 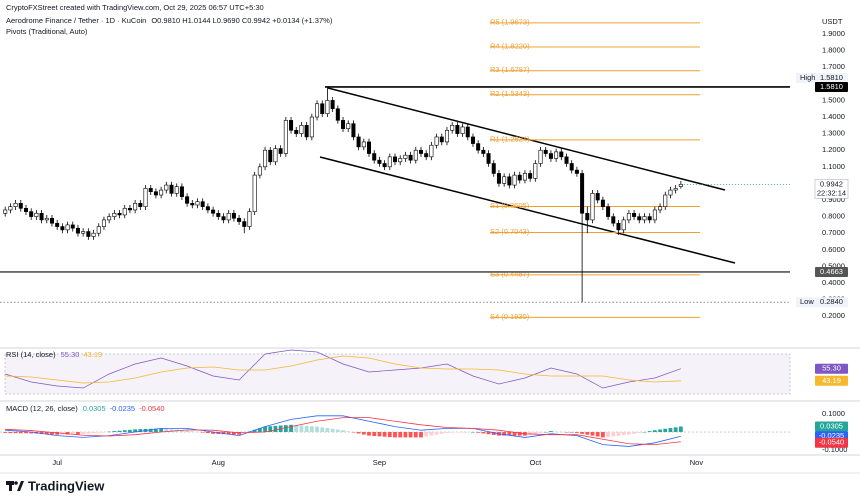 What do you see at coordinates (831, 426) in the screenshot?
I see `value-badge: 0.0305` at bounding box center [831, 426].